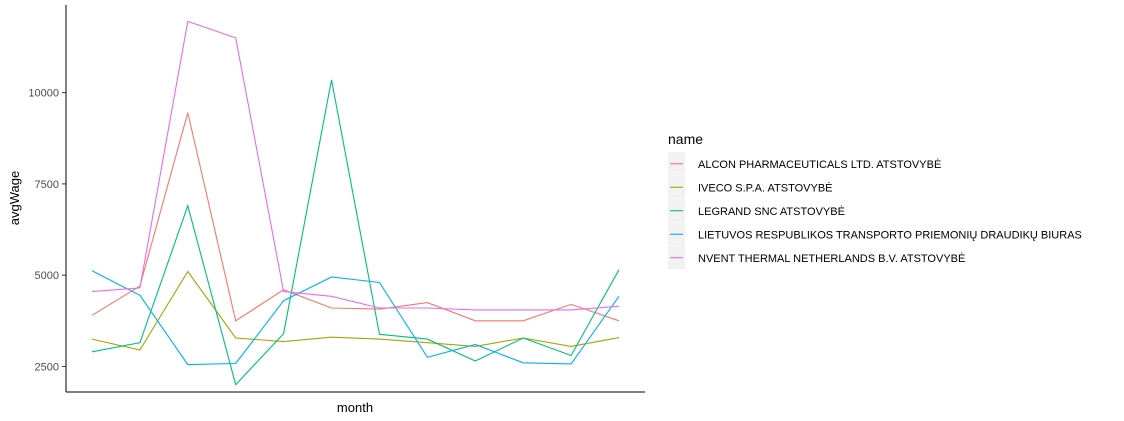 This screenshot has width=1124, height=421. What do you see at coordinates (14, 198) in the screenshot?
I see `y-axis-title: avgWage` at bounding box center [14, 198].